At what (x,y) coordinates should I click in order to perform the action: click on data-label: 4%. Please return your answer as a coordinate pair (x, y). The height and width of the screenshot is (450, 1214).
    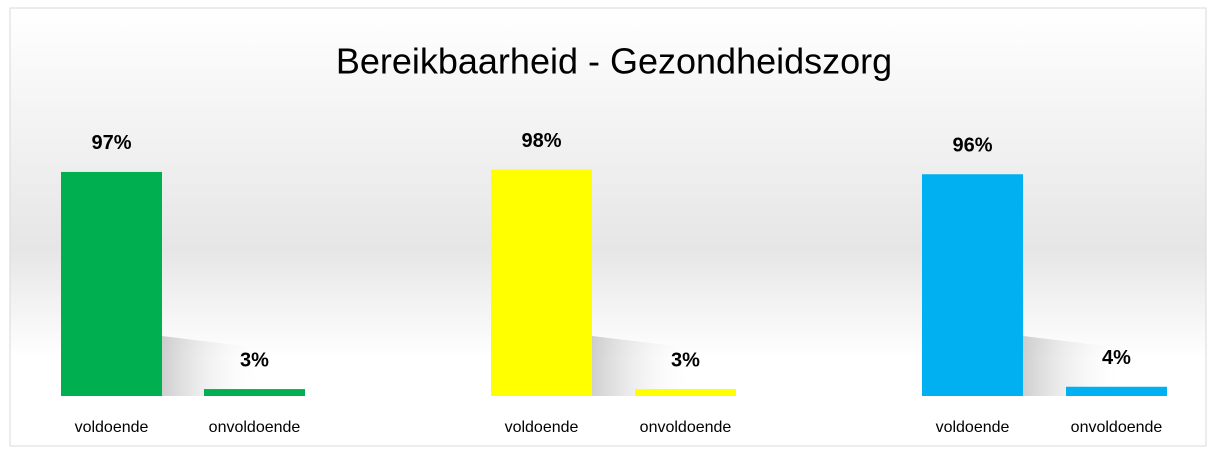
    Looking at the image, I should click on (1116, 358).